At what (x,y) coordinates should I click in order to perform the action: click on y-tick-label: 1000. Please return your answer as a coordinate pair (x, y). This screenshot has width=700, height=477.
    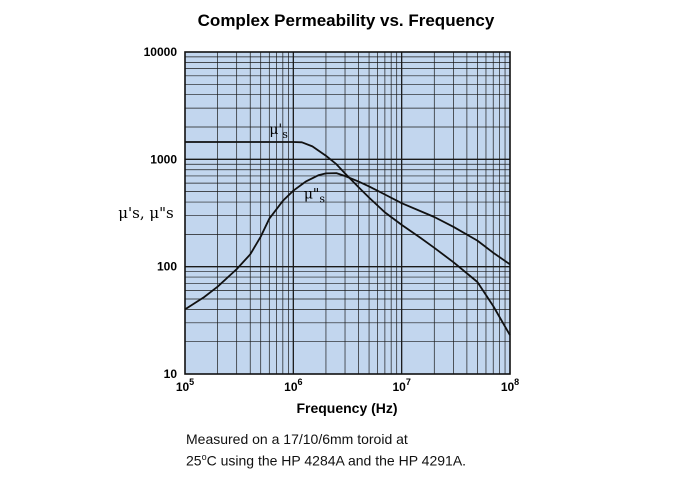
    Looking at the image, I should click on (163, 159).